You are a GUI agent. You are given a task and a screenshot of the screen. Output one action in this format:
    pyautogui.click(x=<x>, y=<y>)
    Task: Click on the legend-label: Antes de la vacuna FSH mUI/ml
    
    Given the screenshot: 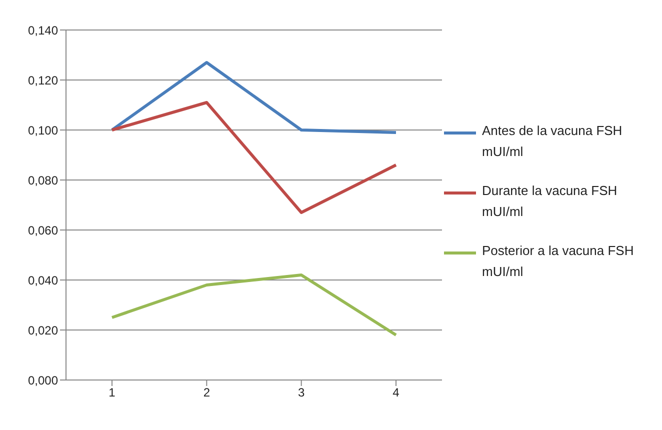 What is the action you would take?
    pyautogui.click(x=553, y=141)
    